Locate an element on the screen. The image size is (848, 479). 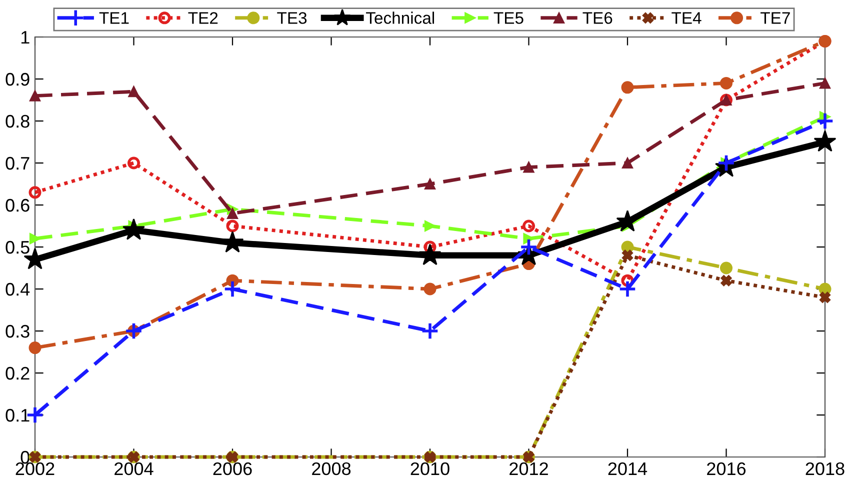
legend-label: TE7 is located at coordinates (775, 18).